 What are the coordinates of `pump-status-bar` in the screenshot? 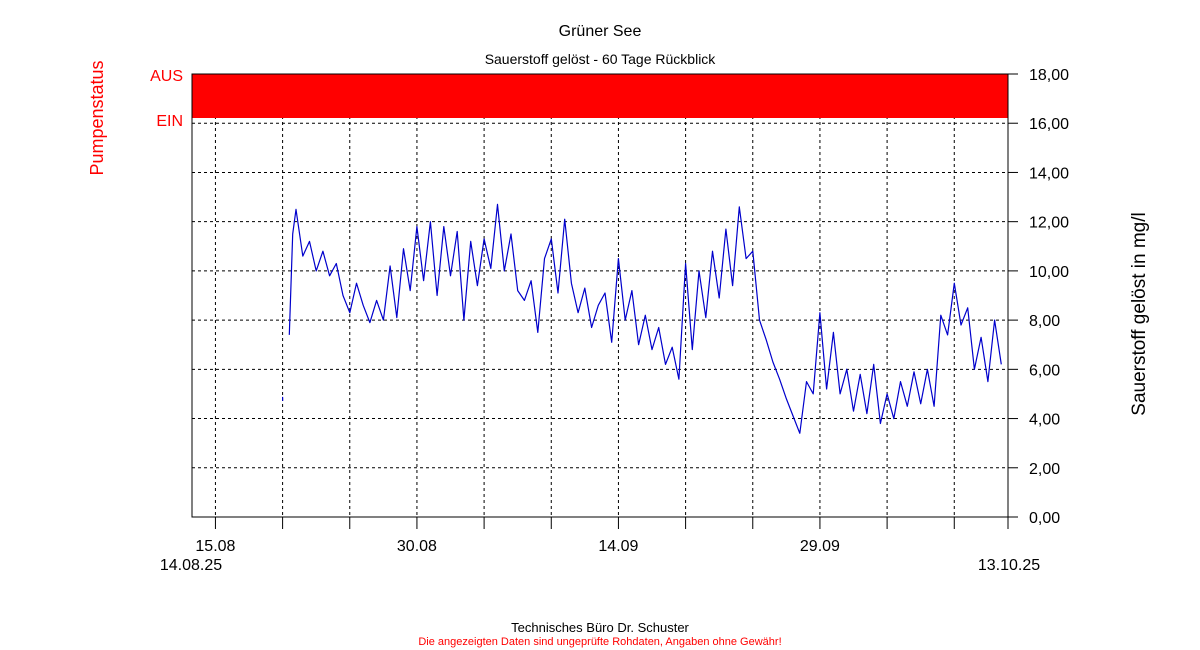 It's located at (600, 96).